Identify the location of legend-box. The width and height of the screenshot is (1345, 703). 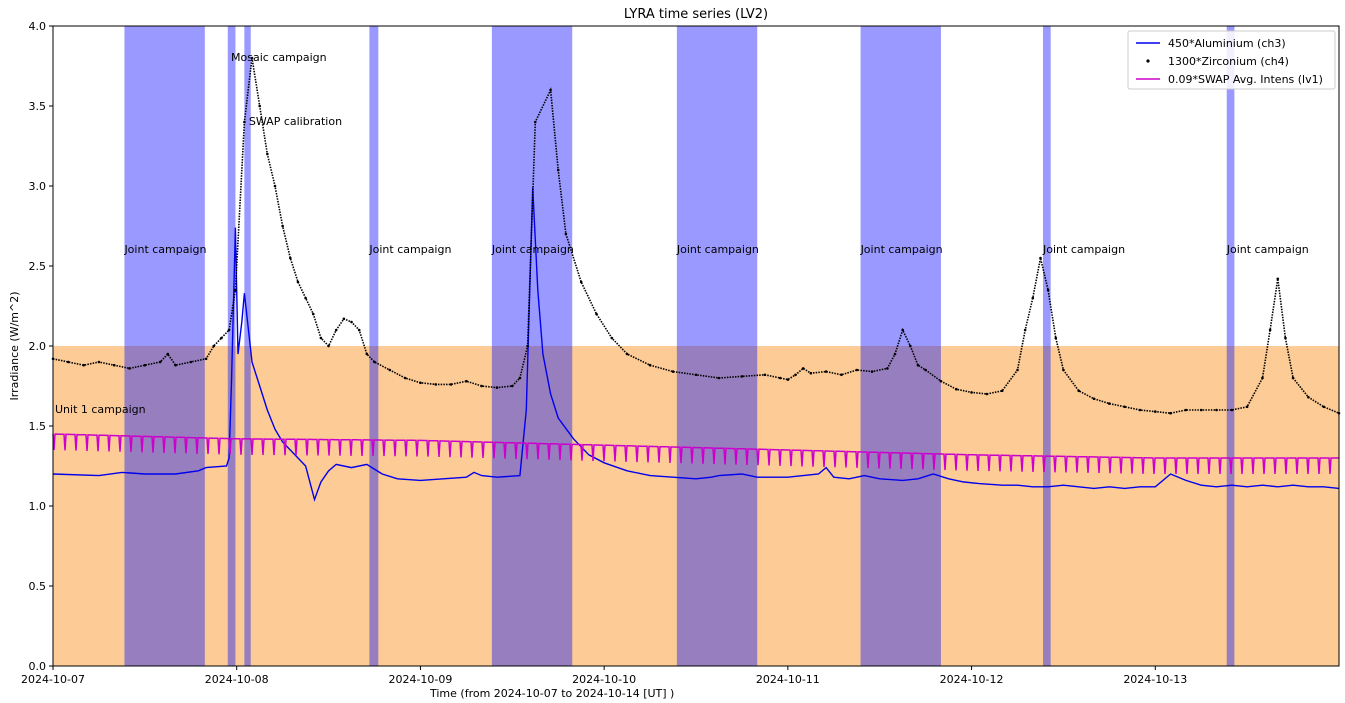
(1231, 60).